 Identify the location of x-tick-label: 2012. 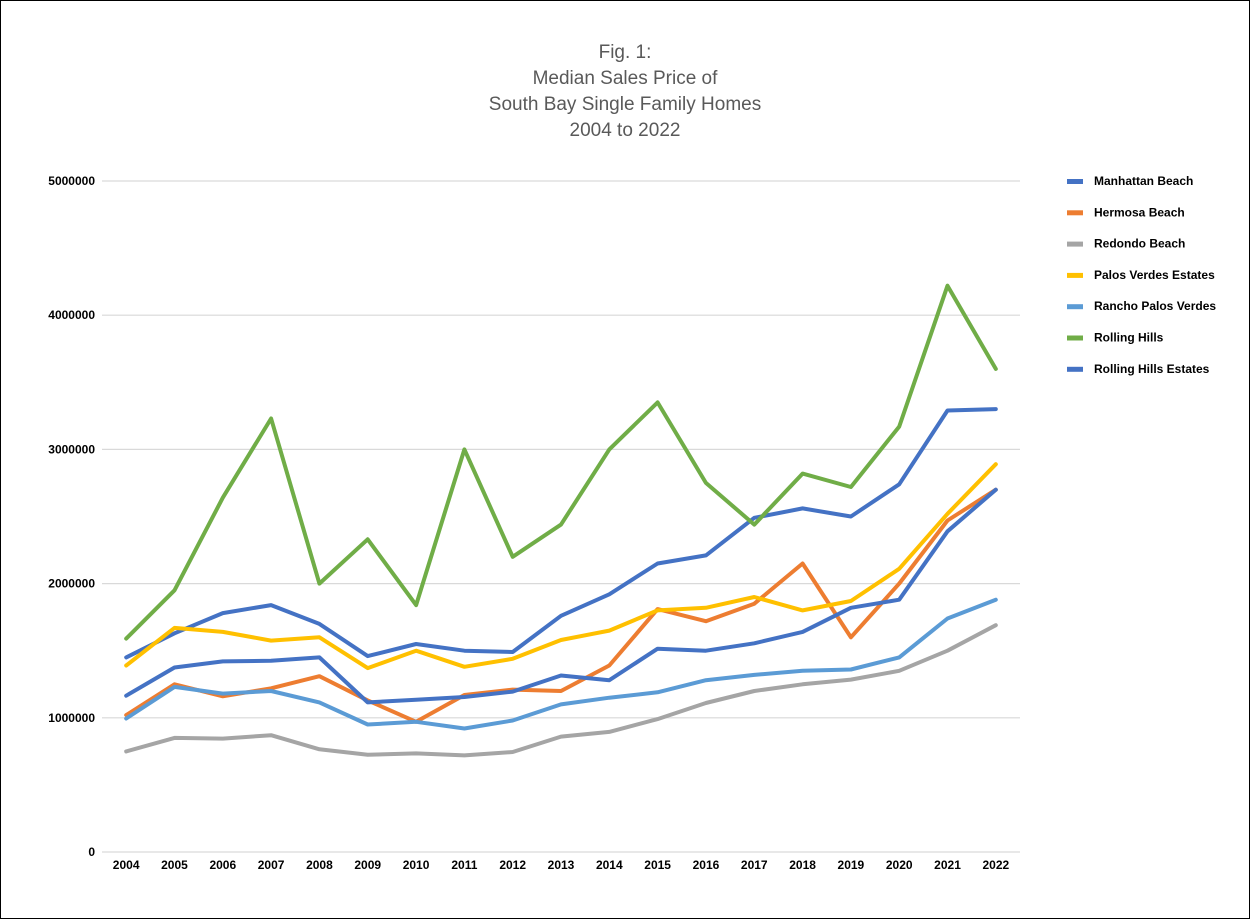
(512, 865).